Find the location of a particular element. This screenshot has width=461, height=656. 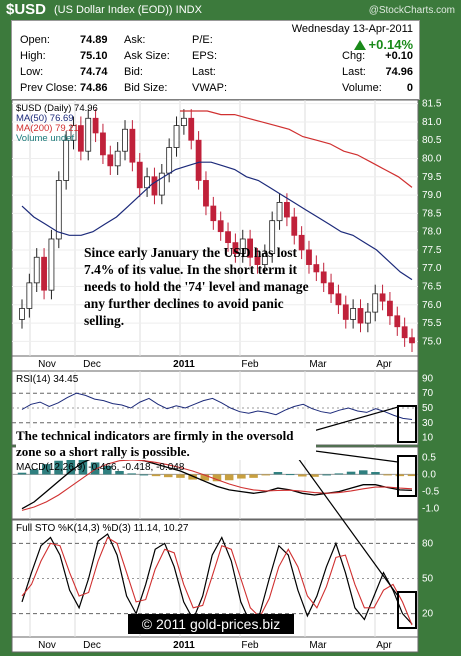

legend-entry: MA(200) 79.21 is located at coordinates (47, 128).